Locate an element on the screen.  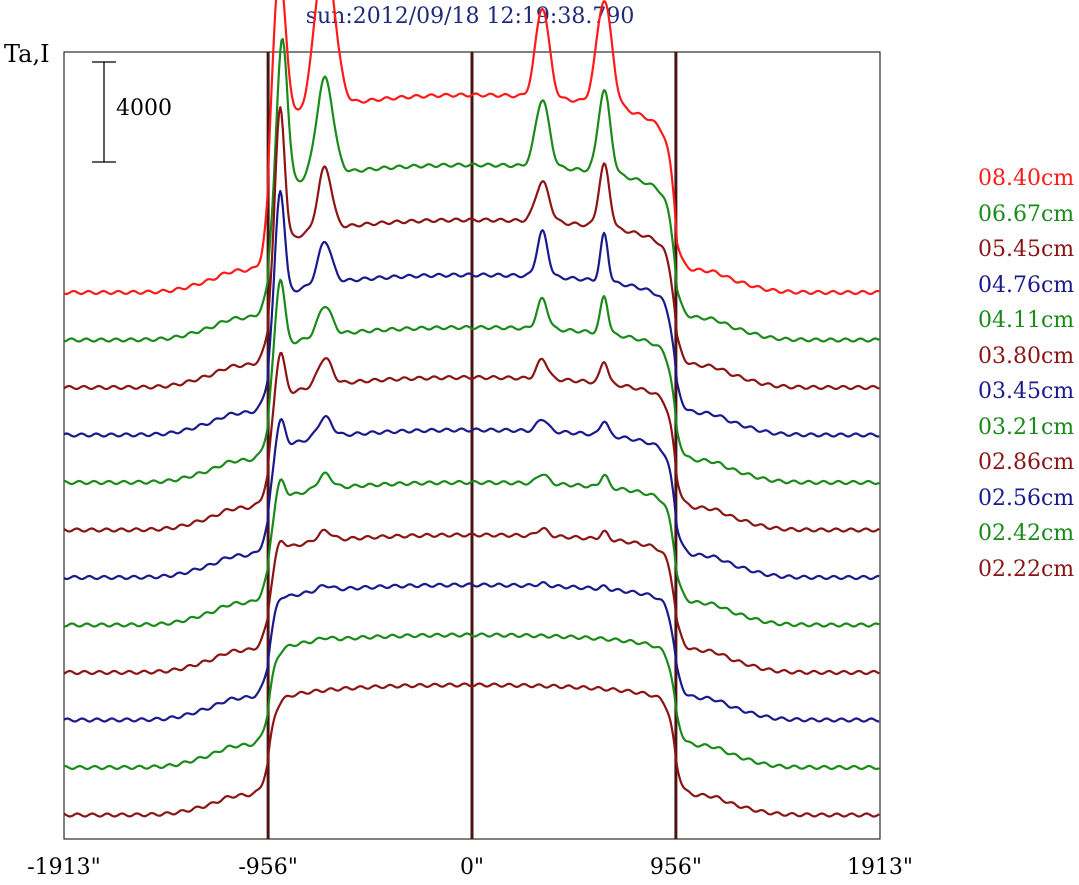
series-line-02.56cm is located at coordinates (471, 652).